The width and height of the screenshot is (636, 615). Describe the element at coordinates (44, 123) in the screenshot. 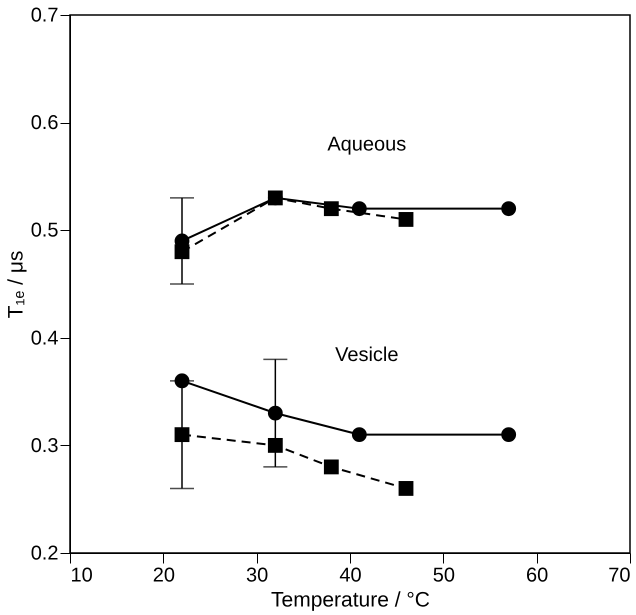

I see `y-tick-label: 0.6` at that location.